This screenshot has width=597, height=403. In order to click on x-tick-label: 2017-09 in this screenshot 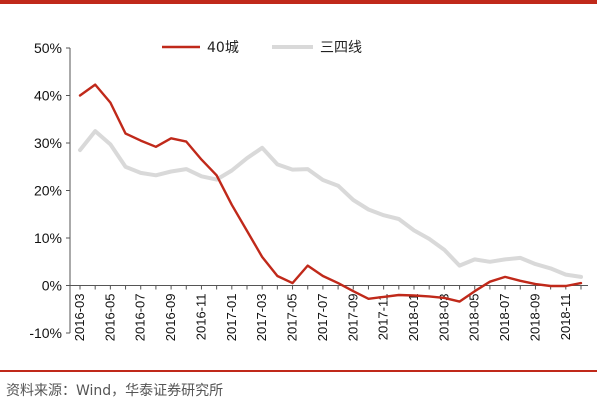, I will do `click(352, 318)`.